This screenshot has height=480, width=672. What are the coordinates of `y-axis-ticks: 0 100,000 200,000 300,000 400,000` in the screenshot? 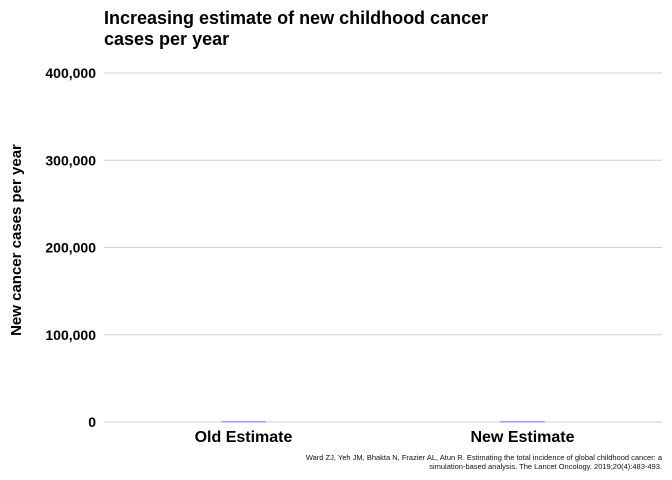 It's located at (70, 247).